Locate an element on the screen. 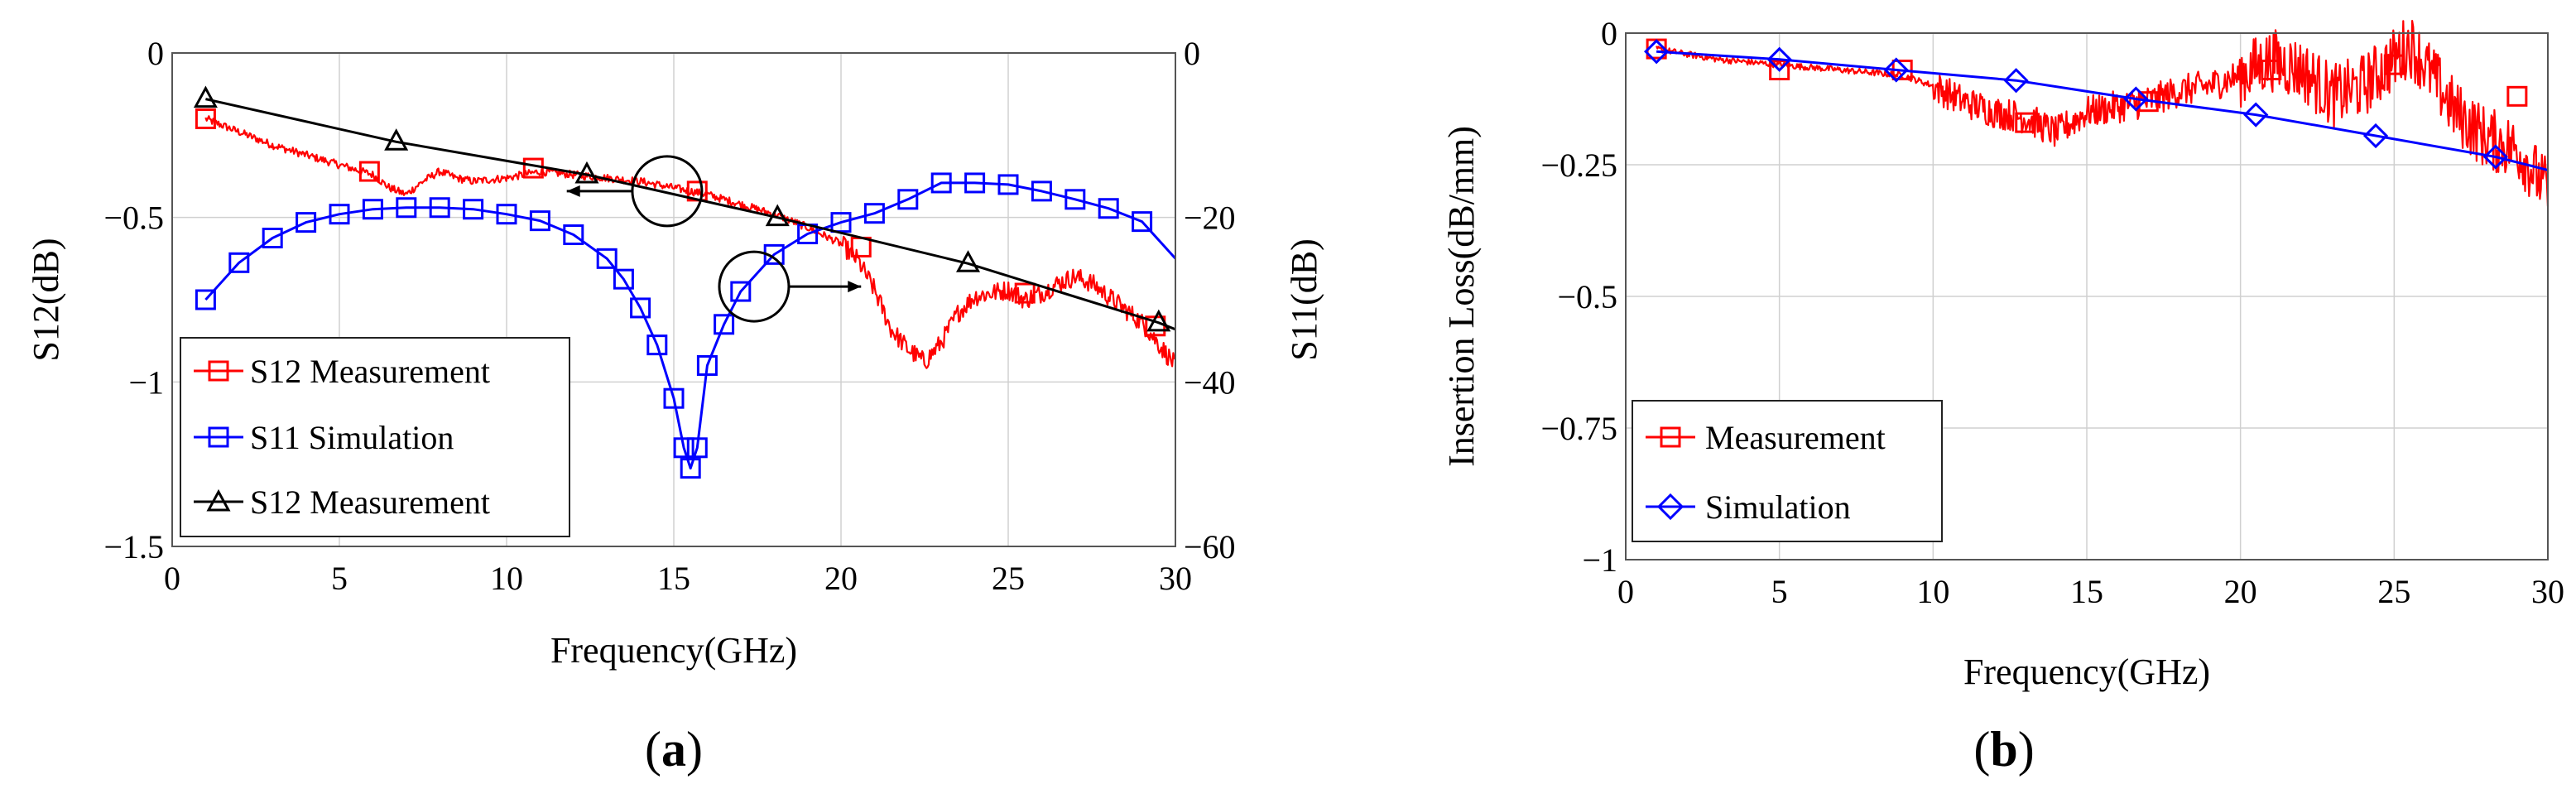 Image resolution: width=2576 pixels, height=789 pixels. a-y2-tick-label-3: −60 is located at coordinates (1210, 546).